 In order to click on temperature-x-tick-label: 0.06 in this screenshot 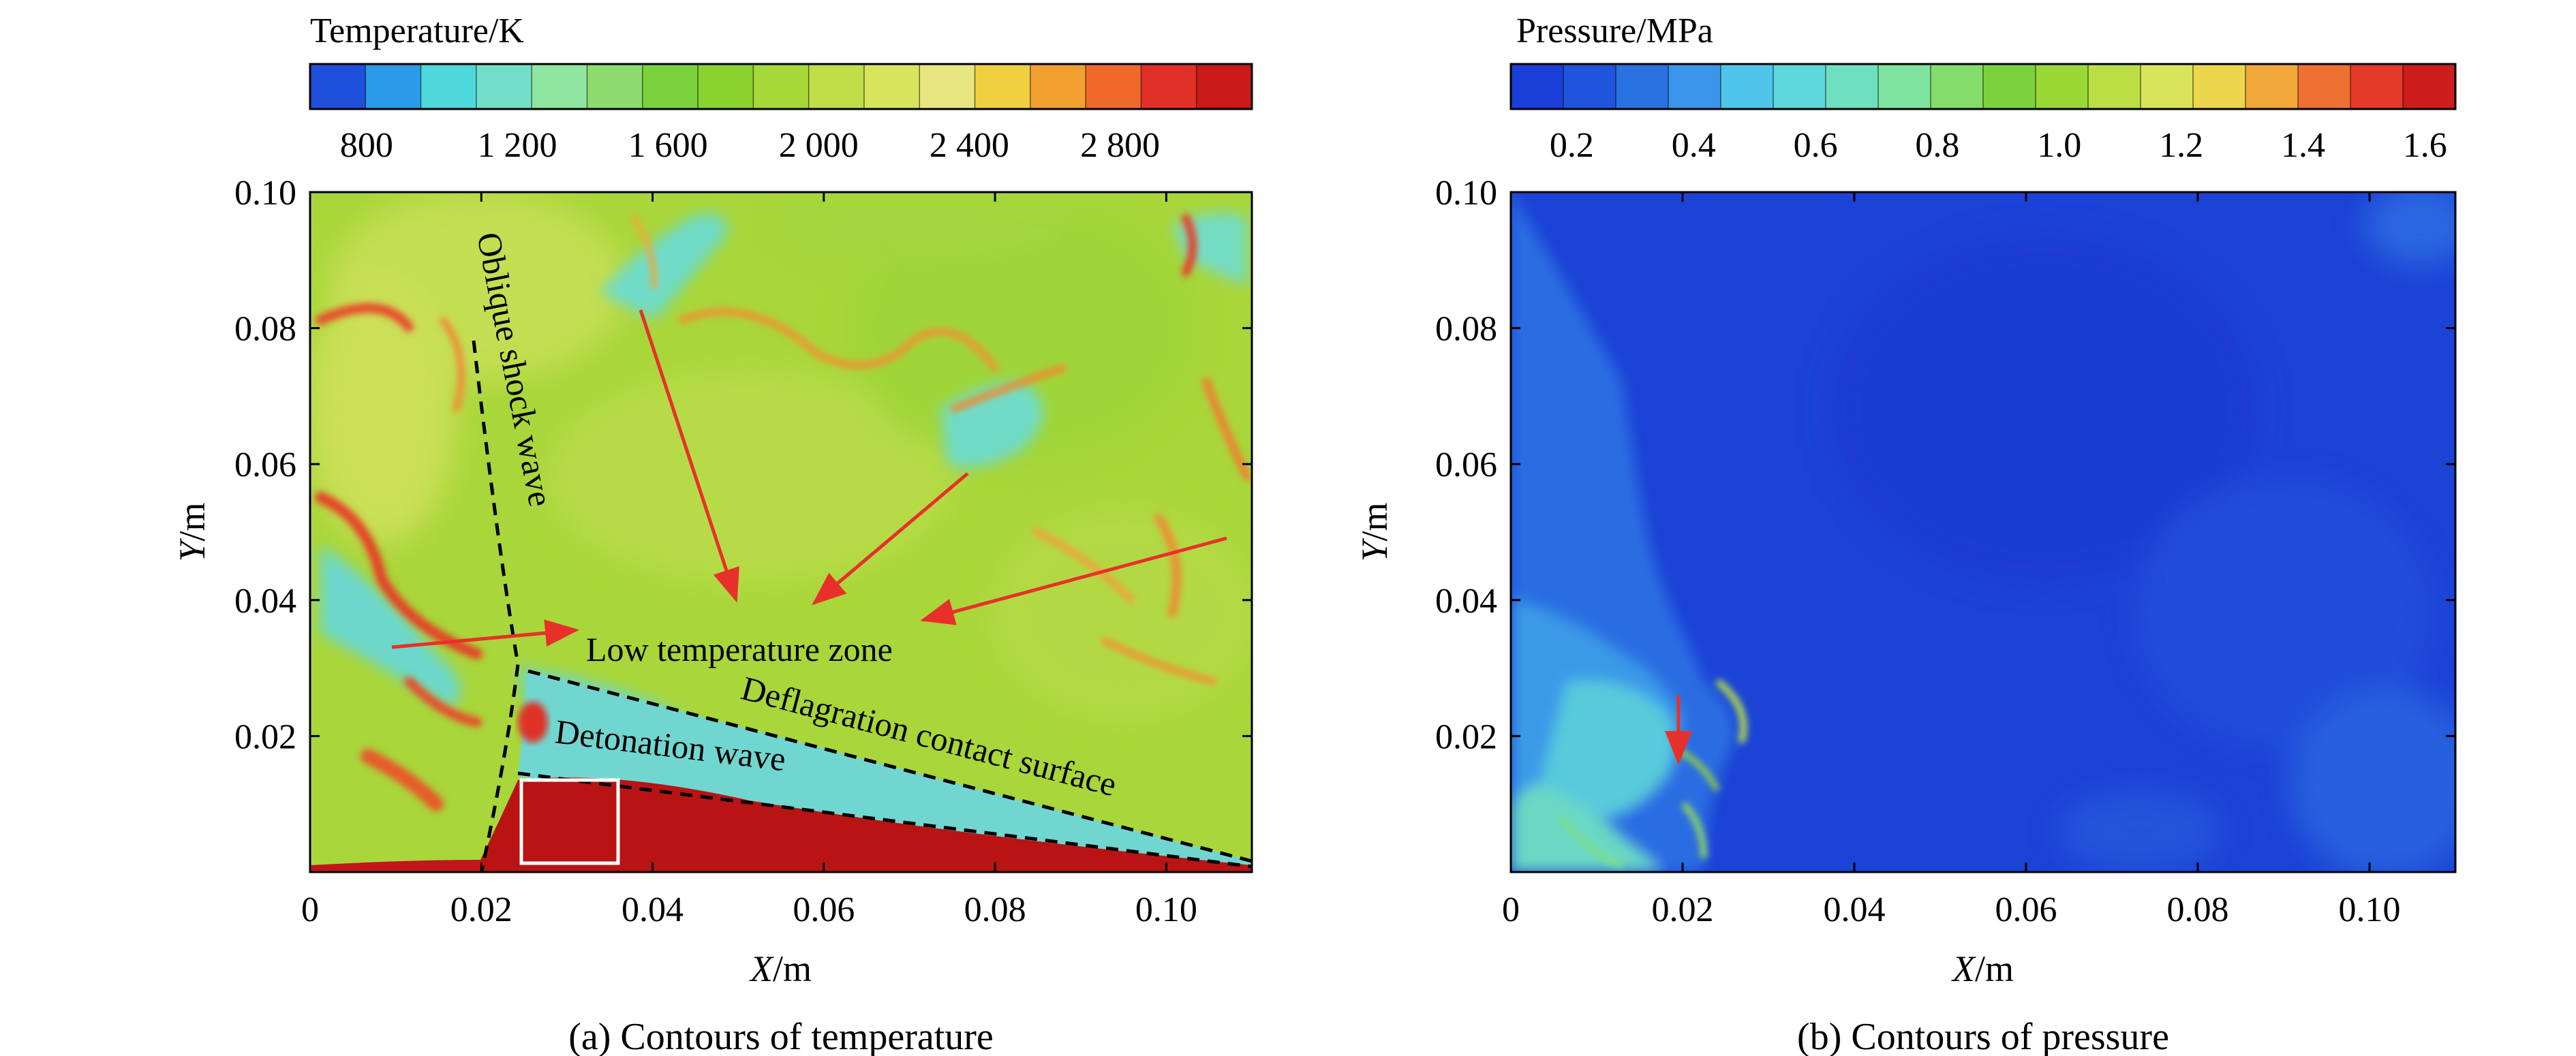, I will do `click(824, 909)`.